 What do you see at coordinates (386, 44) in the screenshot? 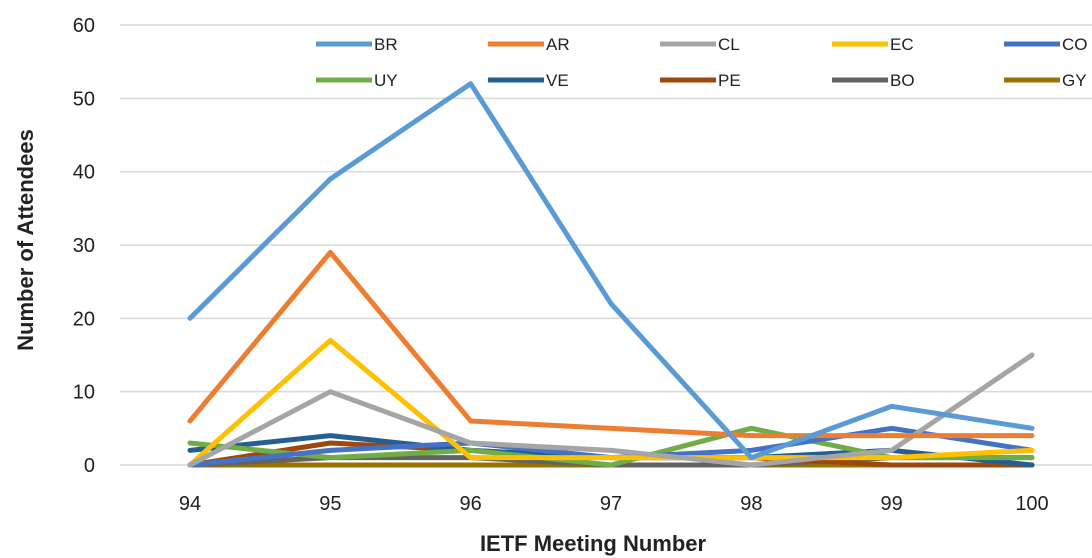
I see `legend-label: BR` at bounding box center [386, 44].